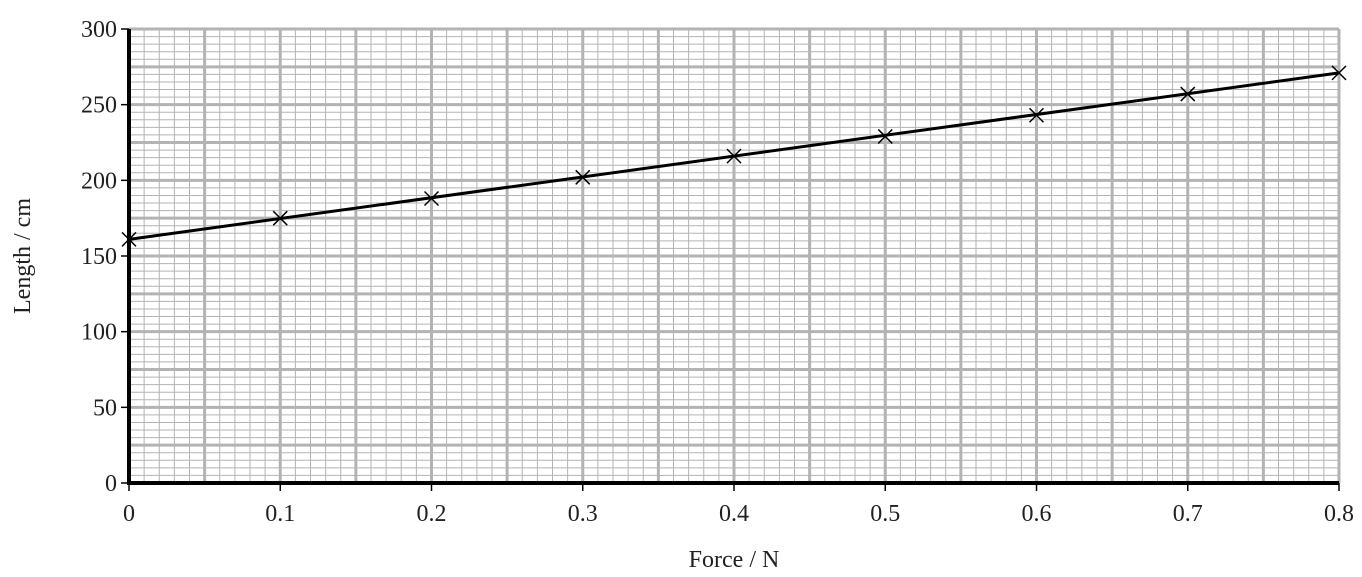 Image resolution: width=1362 pixels, height=577 pixels. I want to click on y-tick-label: 50, so click(105, 408).